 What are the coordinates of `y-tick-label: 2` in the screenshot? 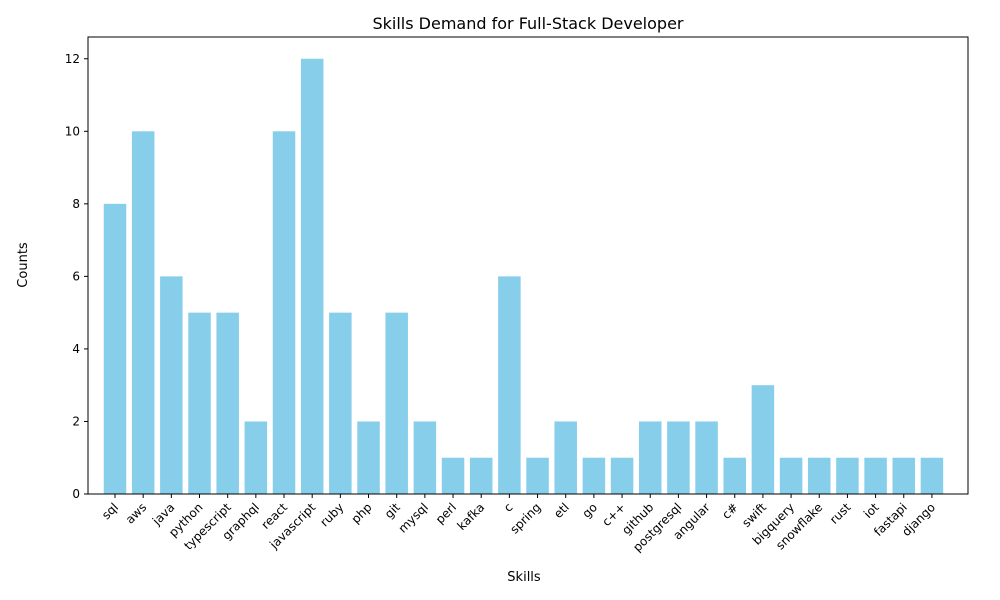 It's located at (76, 421).